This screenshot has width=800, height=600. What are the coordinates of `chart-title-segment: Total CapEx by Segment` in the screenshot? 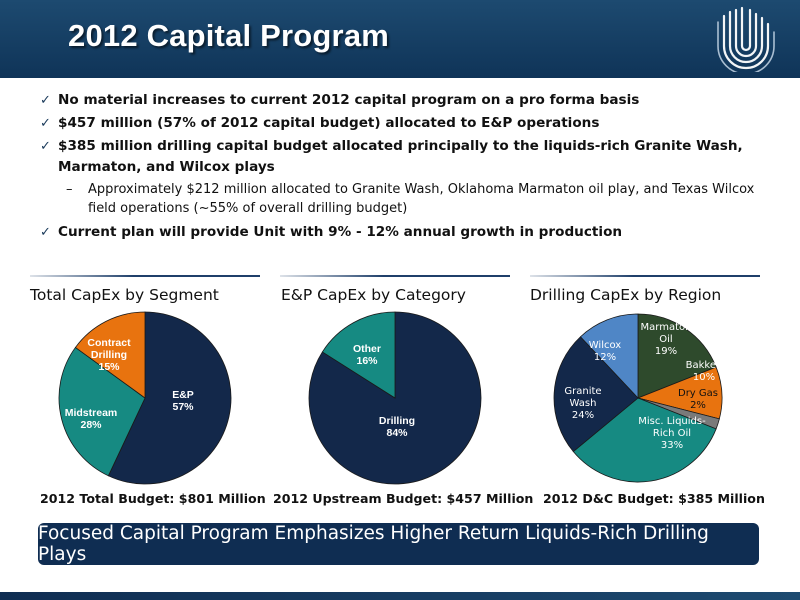 It's located at (124, 295).